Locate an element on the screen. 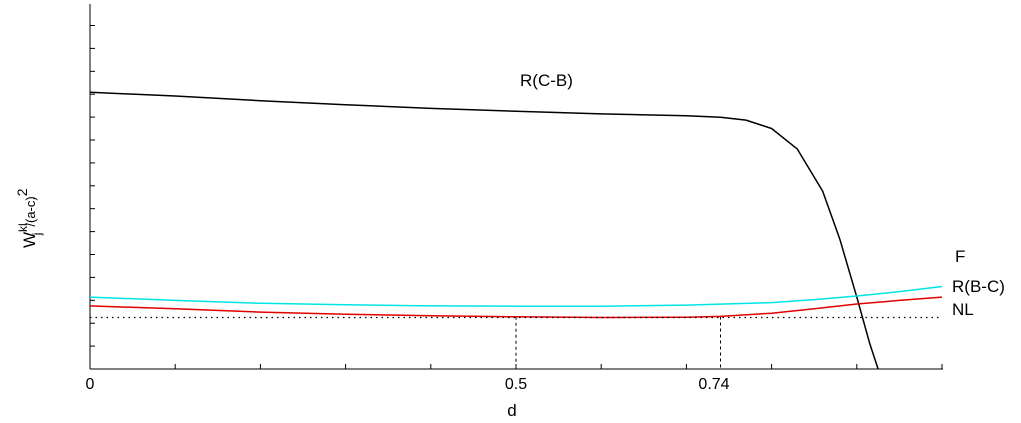 The image size is (1021, 423). reference-lines is located at coordinates (618, 342).